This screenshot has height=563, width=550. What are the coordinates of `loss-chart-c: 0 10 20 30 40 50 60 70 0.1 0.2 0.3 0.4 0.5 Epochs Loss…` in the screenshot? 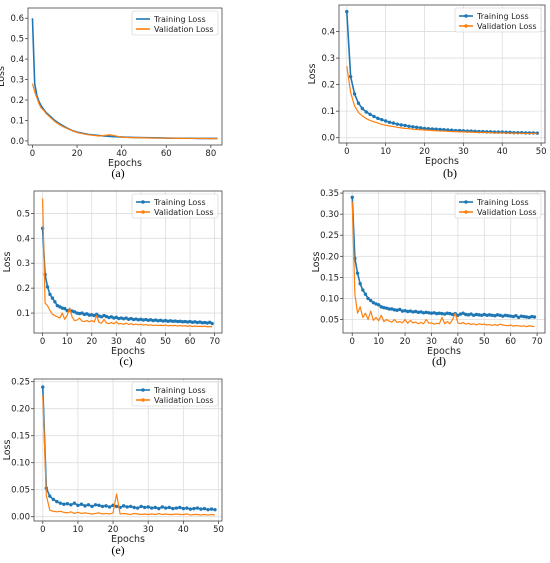 It's located at (112, 273).